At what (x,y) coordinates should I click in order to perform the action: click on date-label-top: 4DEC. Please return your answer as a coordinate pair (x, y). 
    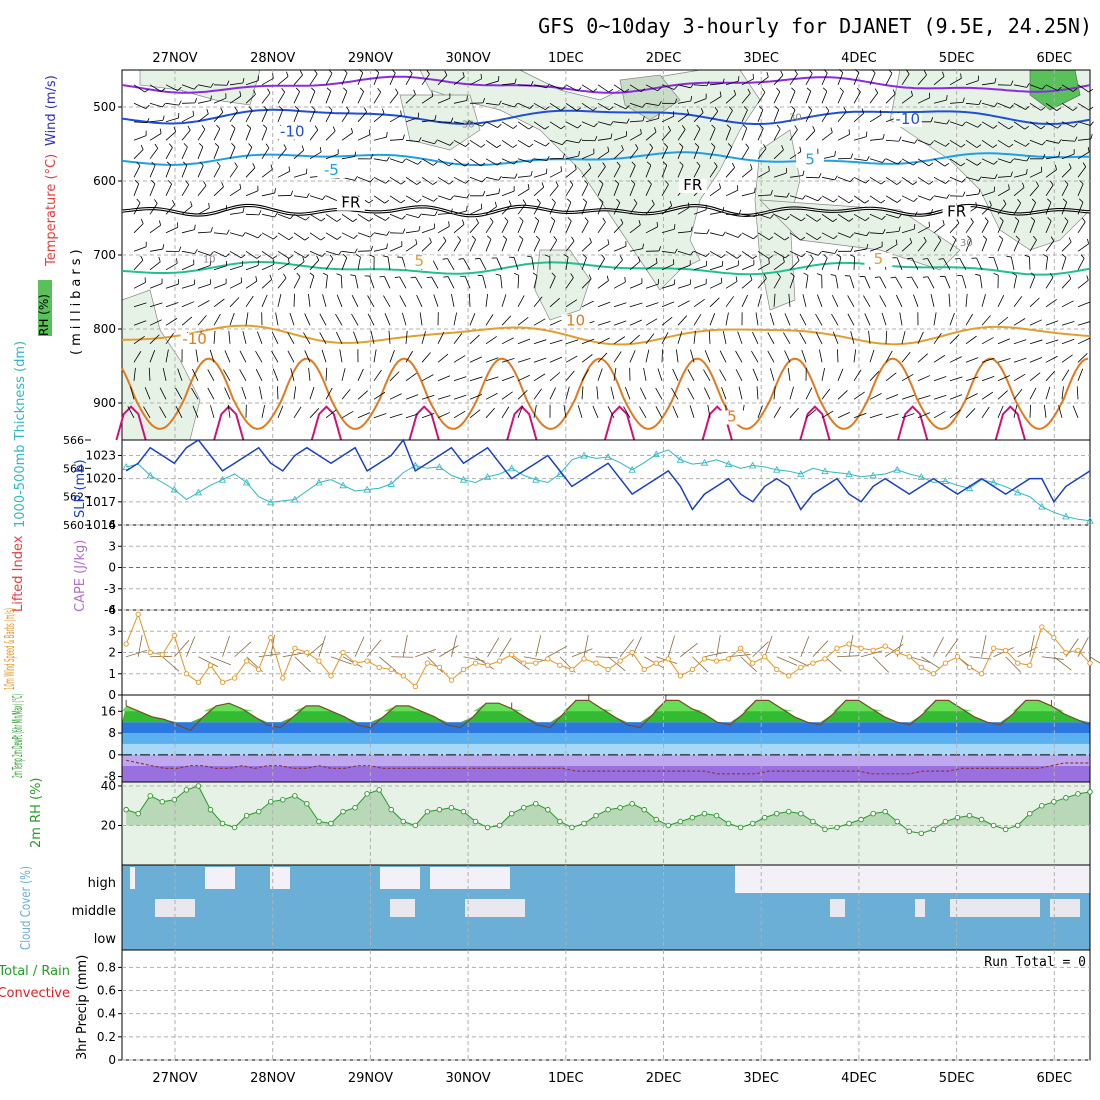
    Looking at the image, I should click on (859, 58).